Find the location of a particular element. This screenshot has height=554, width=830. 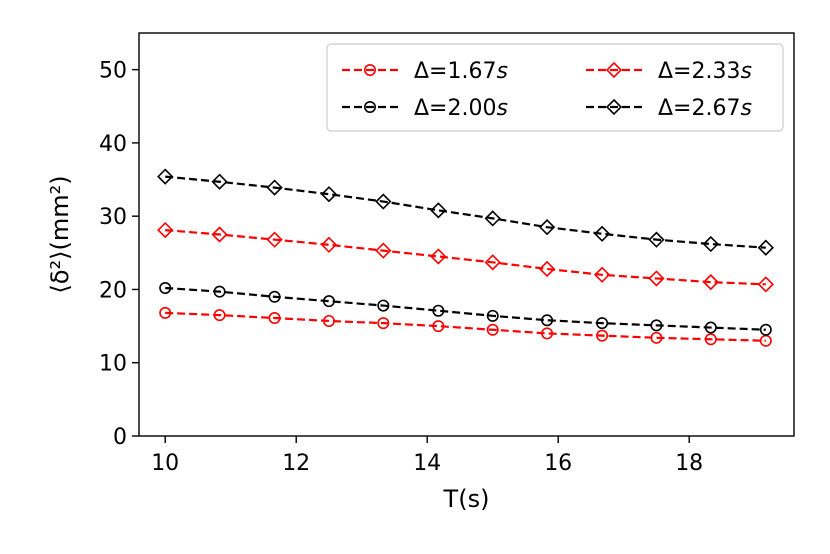

x-axis: 10 12 14 16 18 is located at coordinates (427, 456).